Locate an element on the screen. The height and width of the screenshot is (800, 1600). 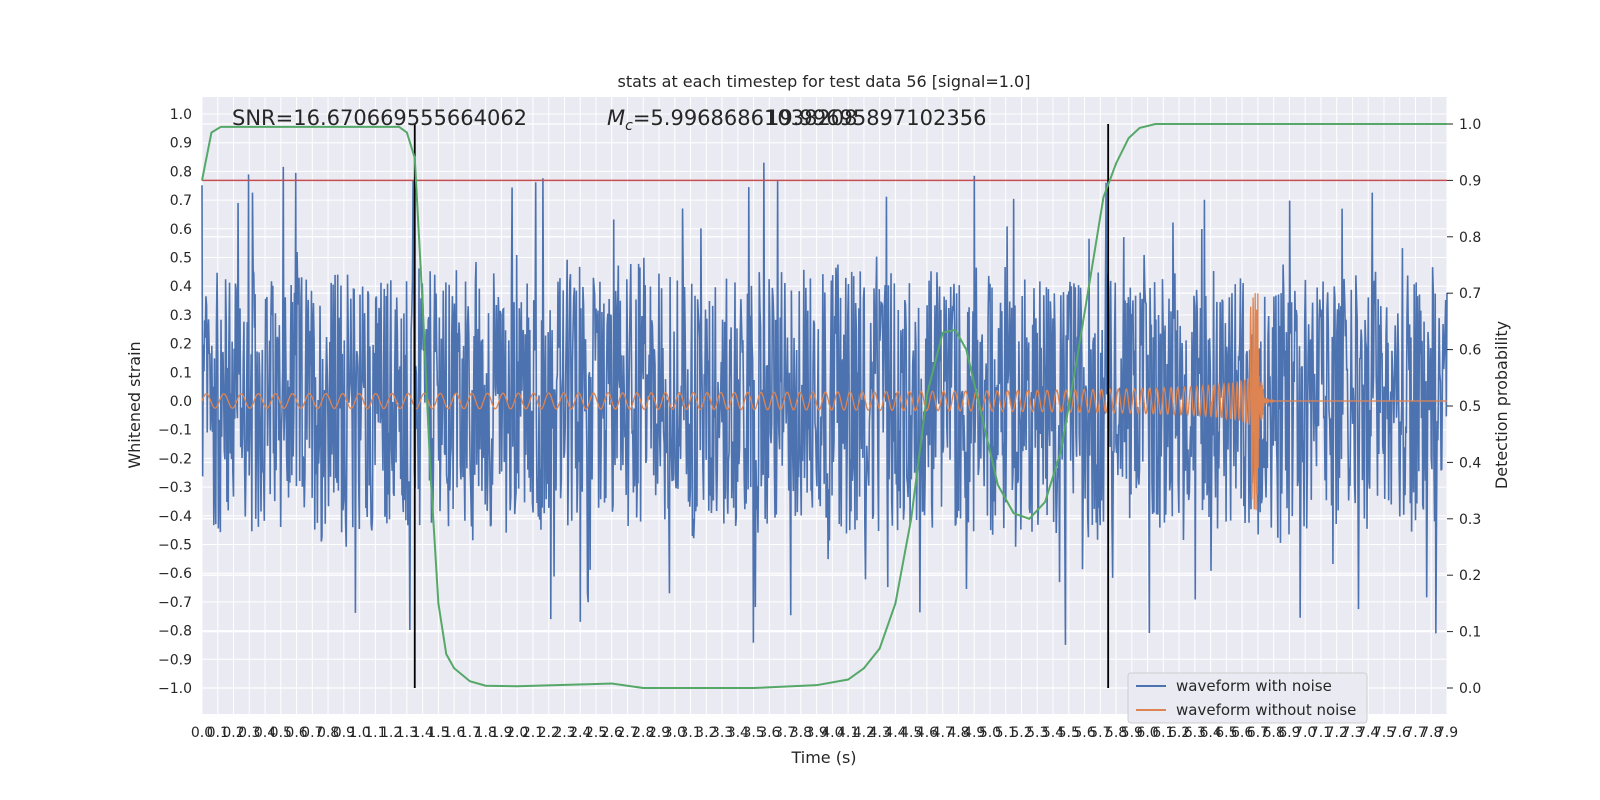
x-tick-label: 6.5 is located at coordinates (1226, 733).